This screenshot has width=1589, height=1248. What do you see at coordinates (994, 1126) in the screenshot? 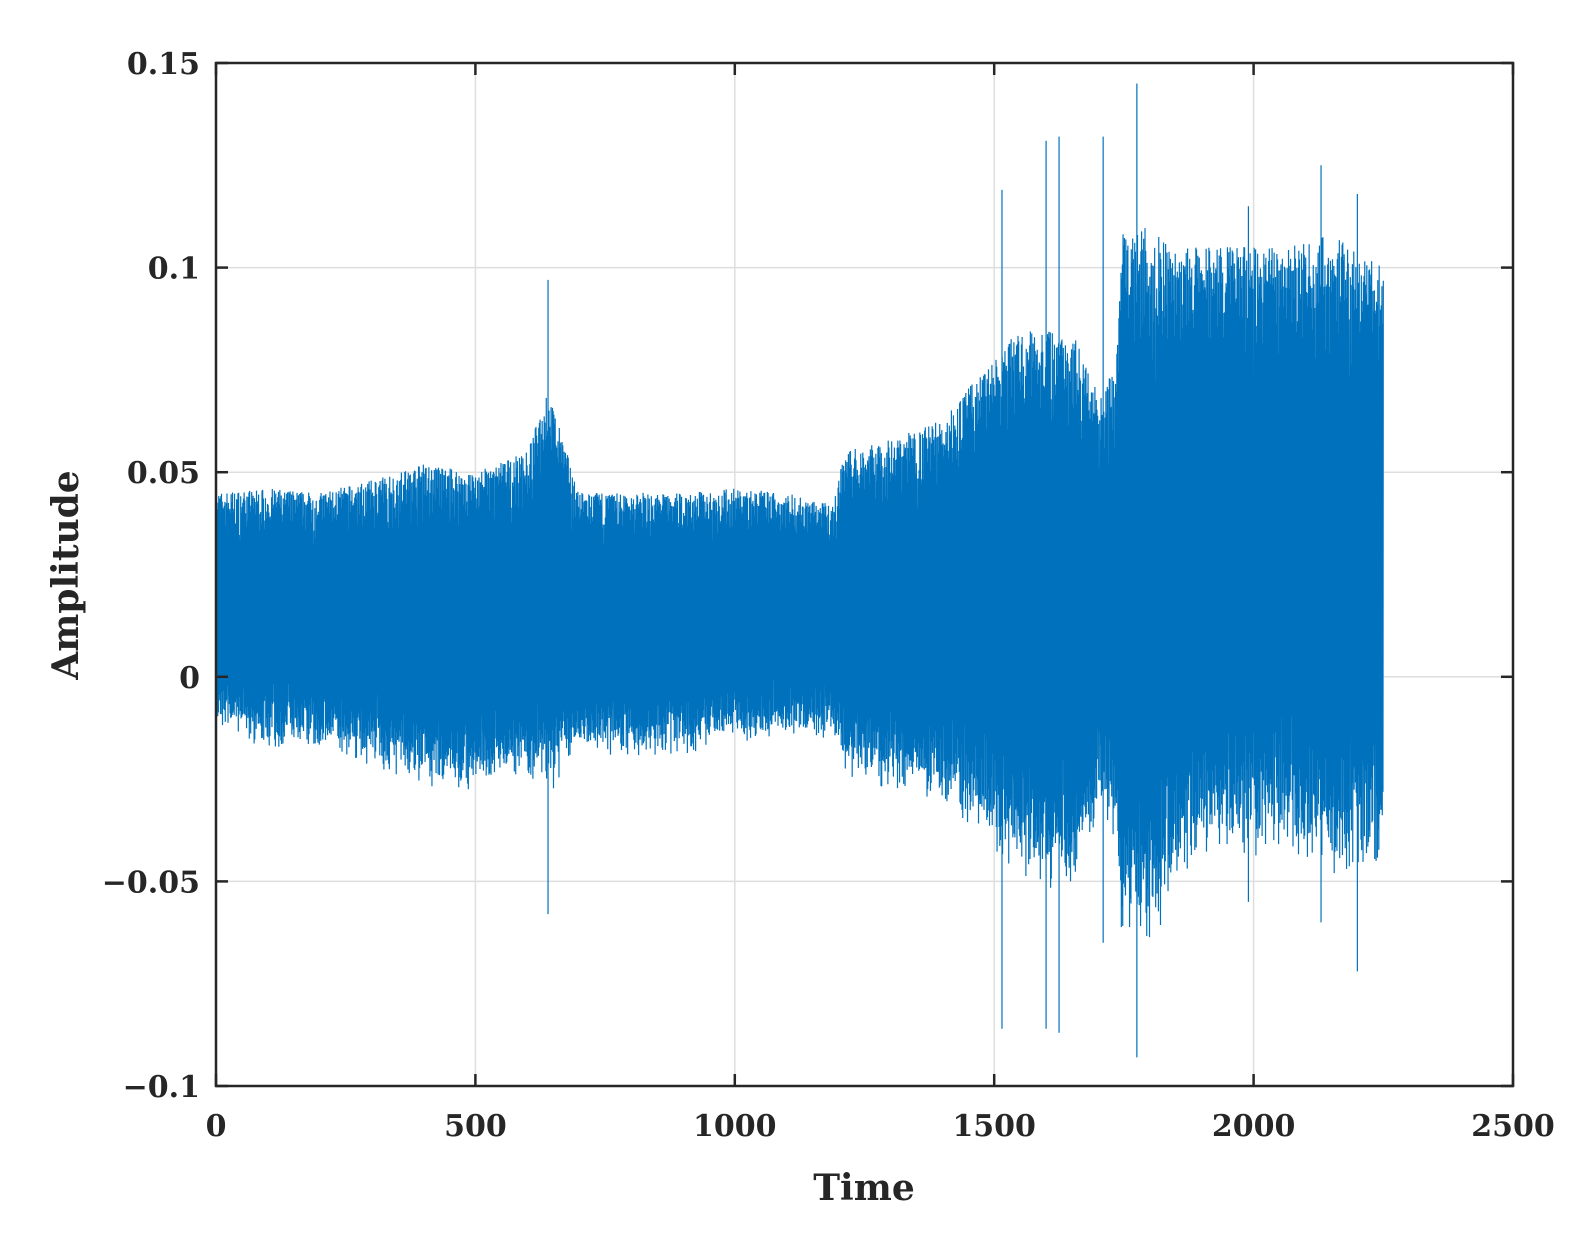
I see `x-tick-label: 1500` at bounding box center [994, 1126].